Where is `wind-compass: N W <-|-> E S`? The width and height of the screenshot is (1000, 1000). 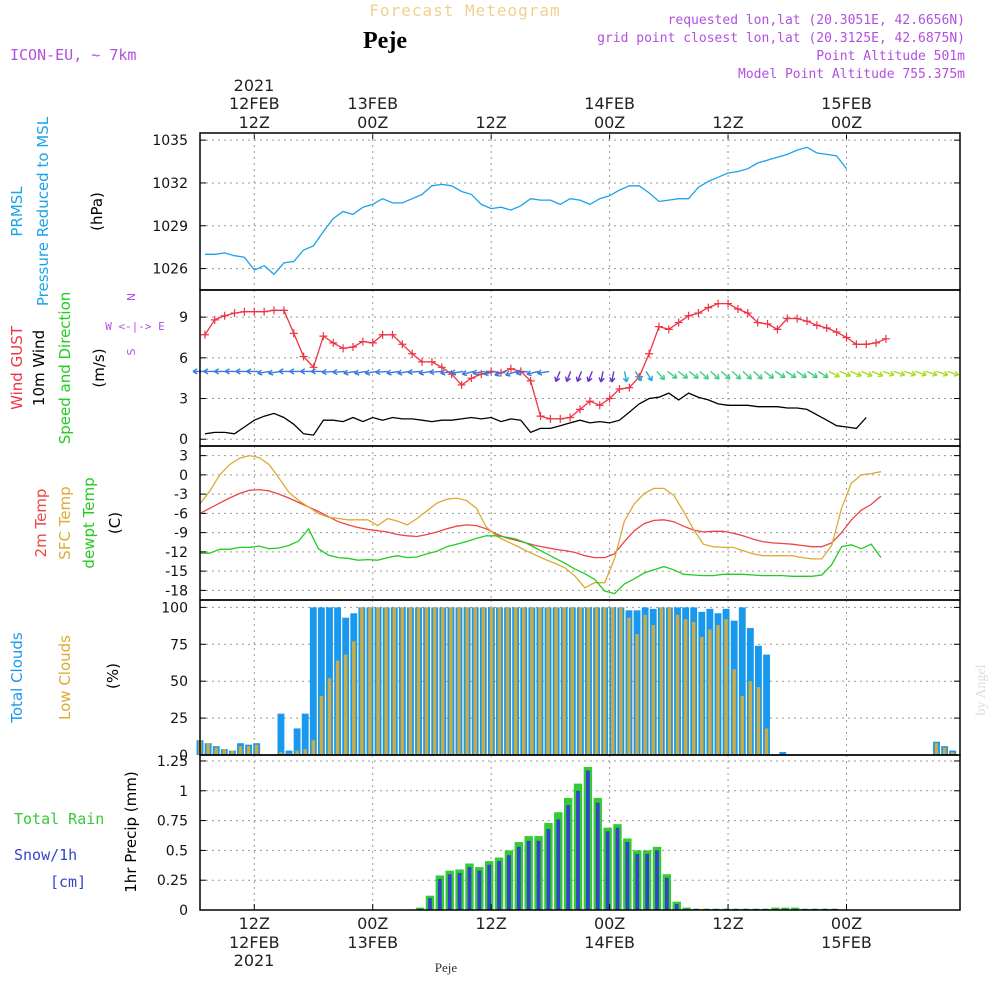
wind-compass: N W <-|-> E S is located at coordinates (135, 324).